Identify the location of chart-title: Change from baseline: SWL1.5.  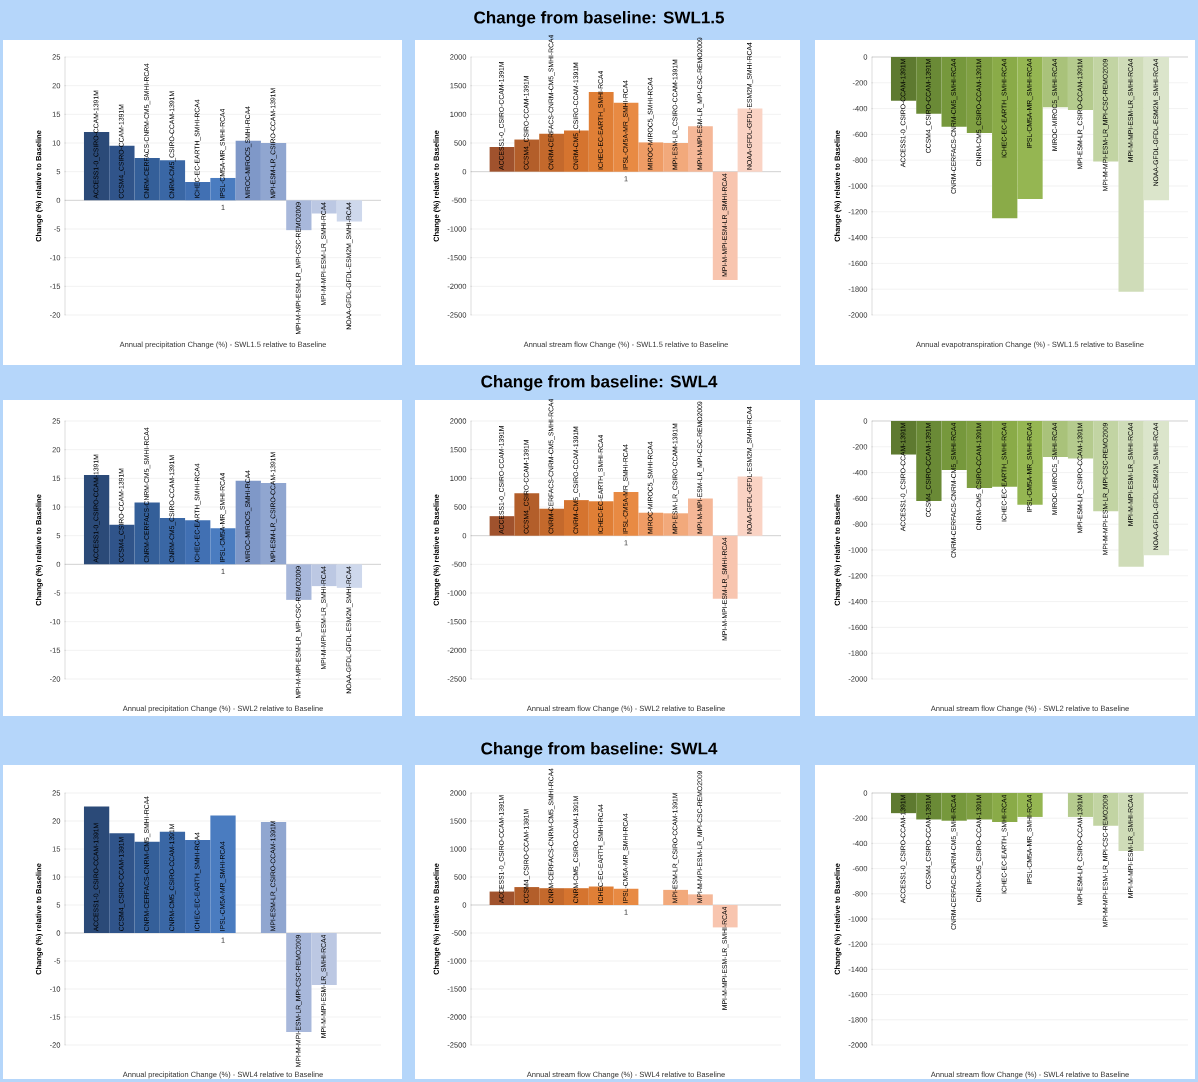
(599, 19).